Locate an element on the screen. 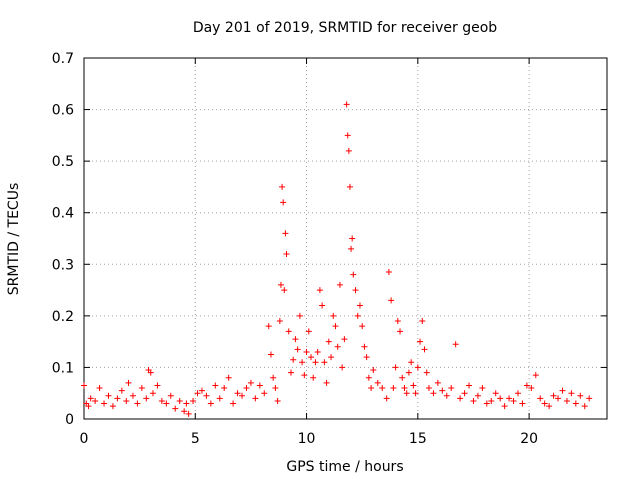  y-tick-label: 0 is located at coordinates (69, 420).